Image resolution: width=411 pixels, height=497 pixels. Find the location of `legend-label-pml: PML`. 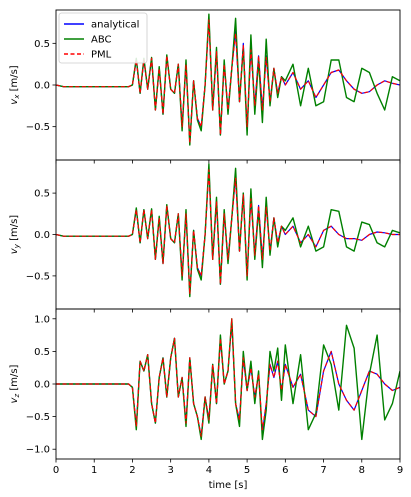

legend-label-pml: PML is located at coordinates (101, 55).